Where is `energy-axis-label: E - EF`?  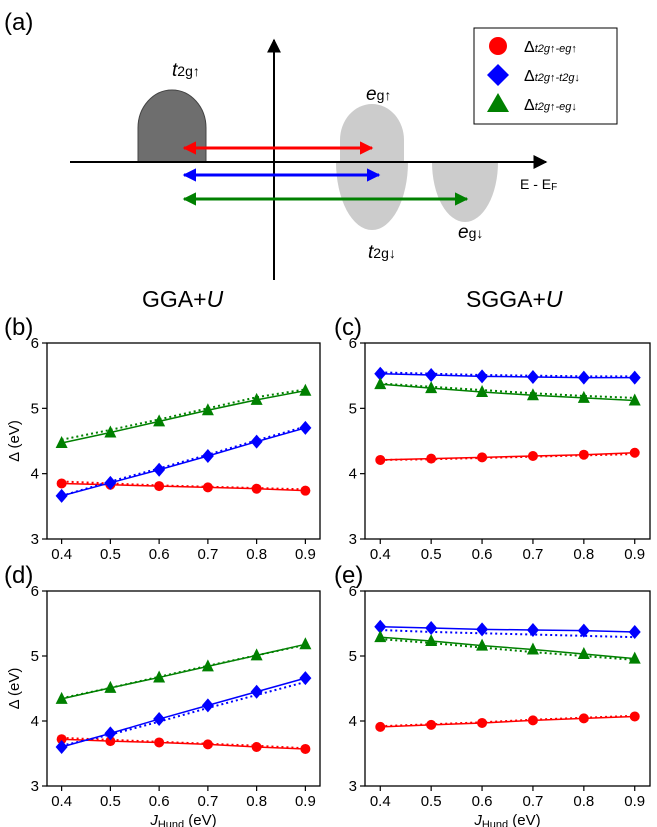
energy-axis-label: E - EF is located at coordinates (538, 184).